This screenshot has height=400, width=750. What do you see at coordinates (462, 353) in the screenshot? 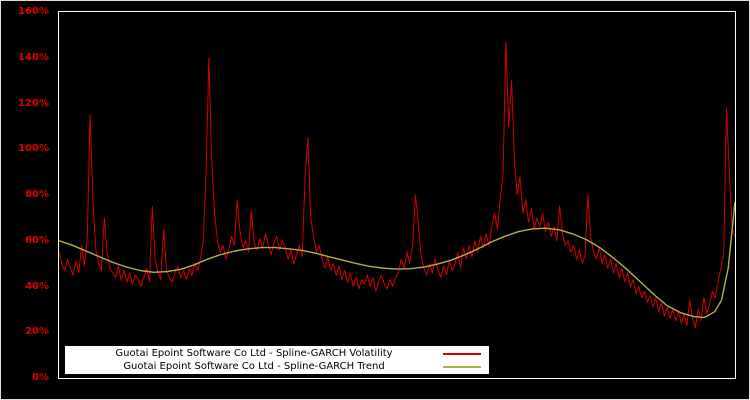
I see `volatility-line-swatch` at bounding box center [462, 353].